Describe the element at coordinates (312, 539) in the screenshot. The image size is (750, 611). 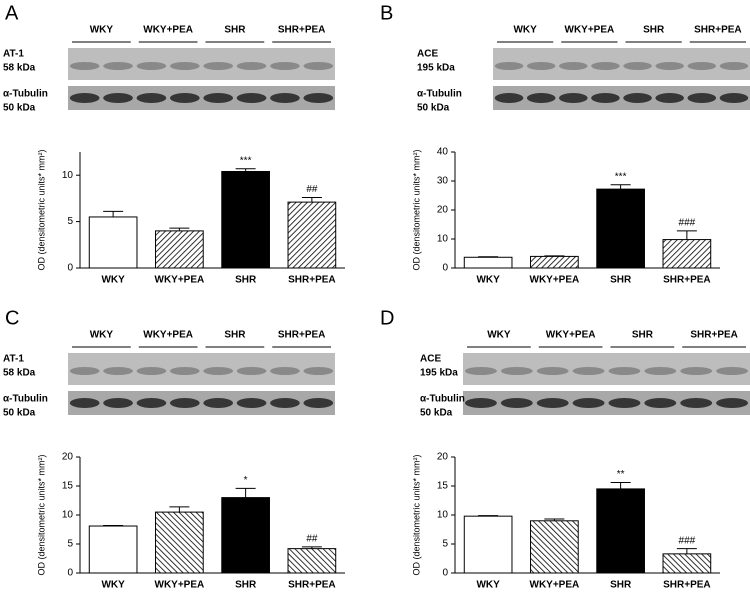
I see `annotation: ##` at that location.